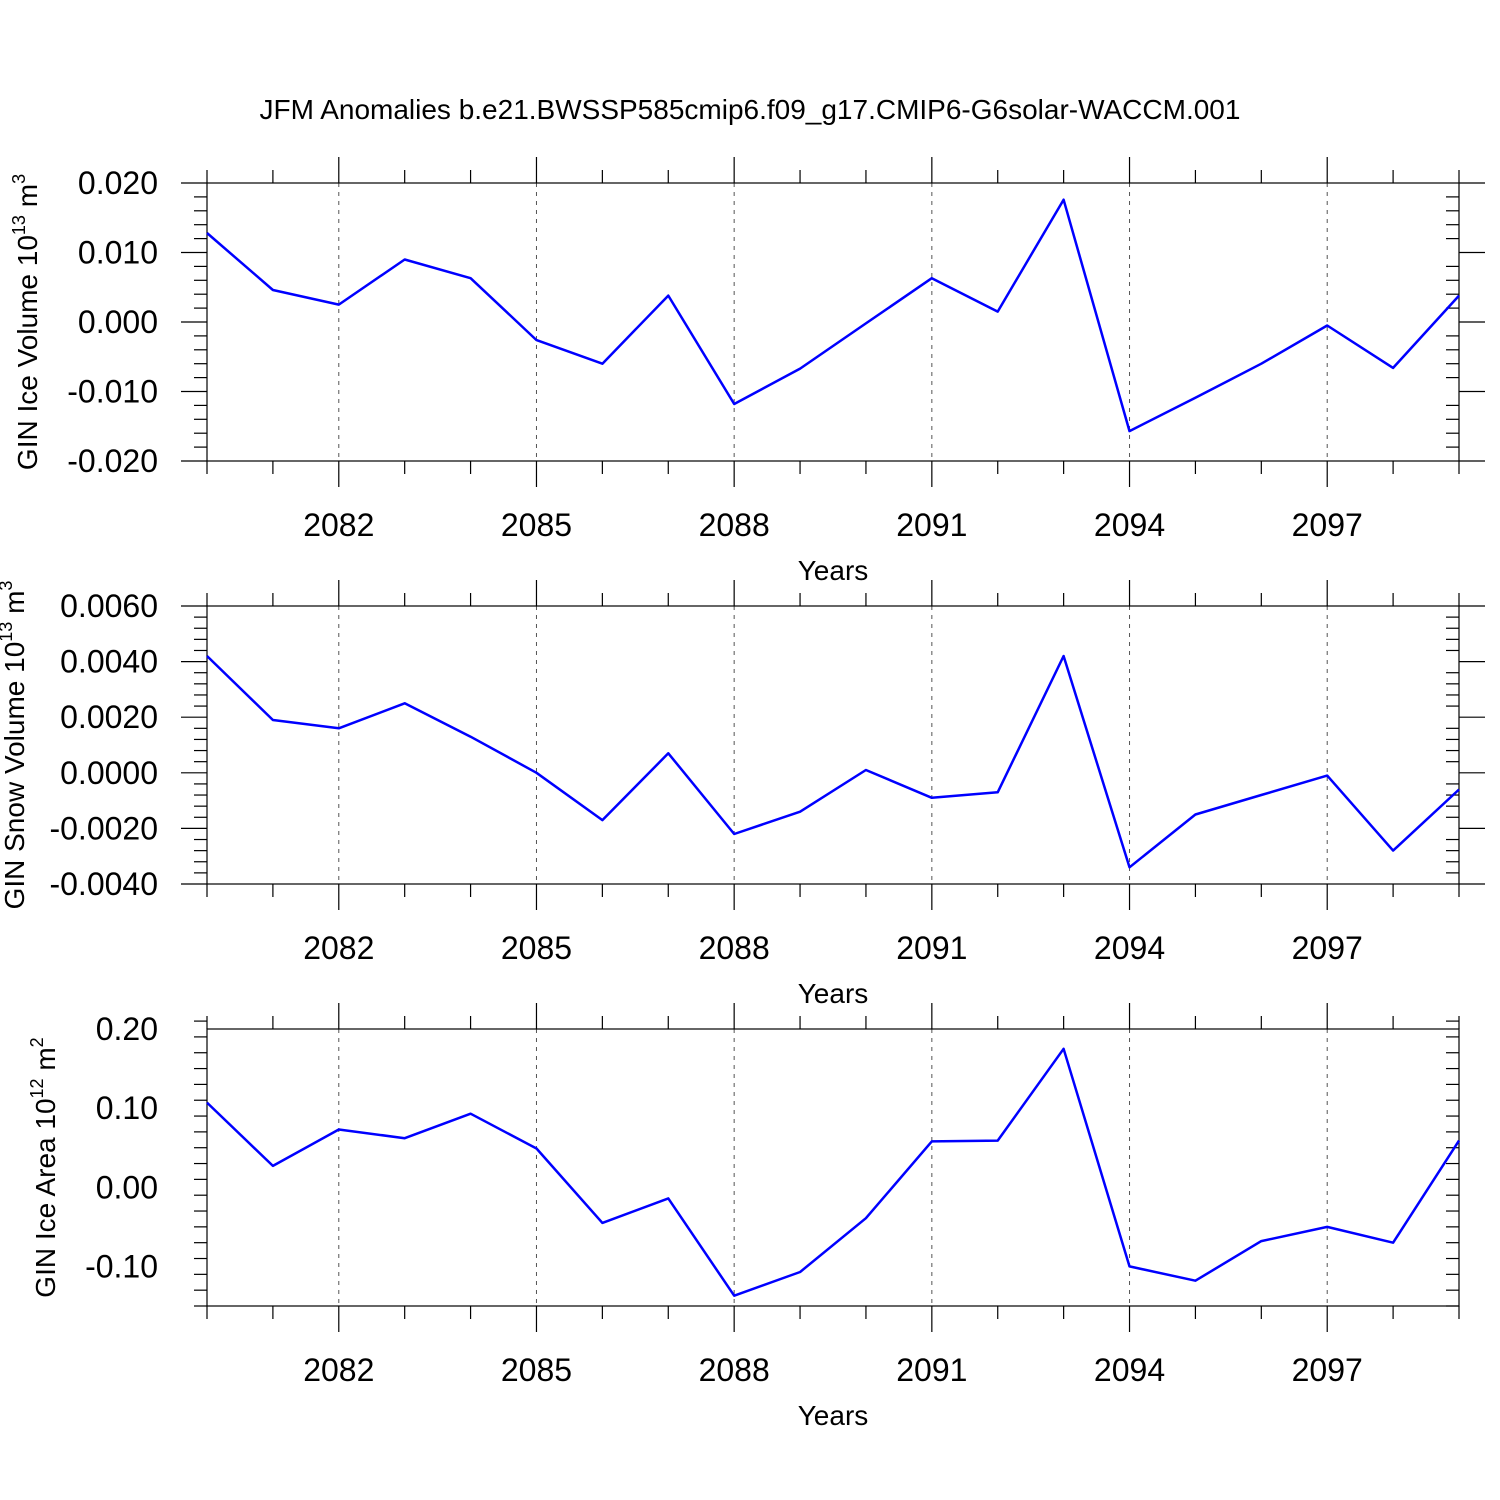 Image resolution: width=1500 pixels, height=1500 pixels. What do you see at coordinates (103, 884) in the screenshot?
I see `y-tick-label: -0.0040` at bounding box center [103, 884].